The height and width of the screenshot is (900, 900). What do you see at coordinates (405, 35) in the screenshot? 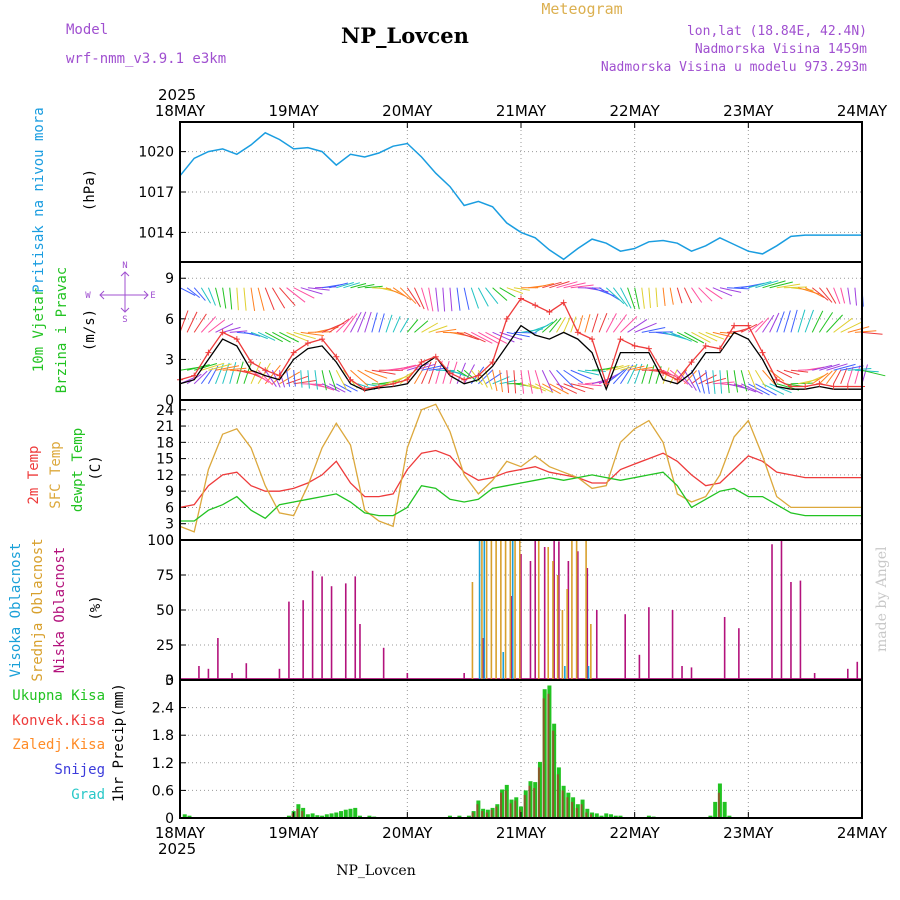
I see `page-title: NP_Lovcen` at bounding box center [405, 35].